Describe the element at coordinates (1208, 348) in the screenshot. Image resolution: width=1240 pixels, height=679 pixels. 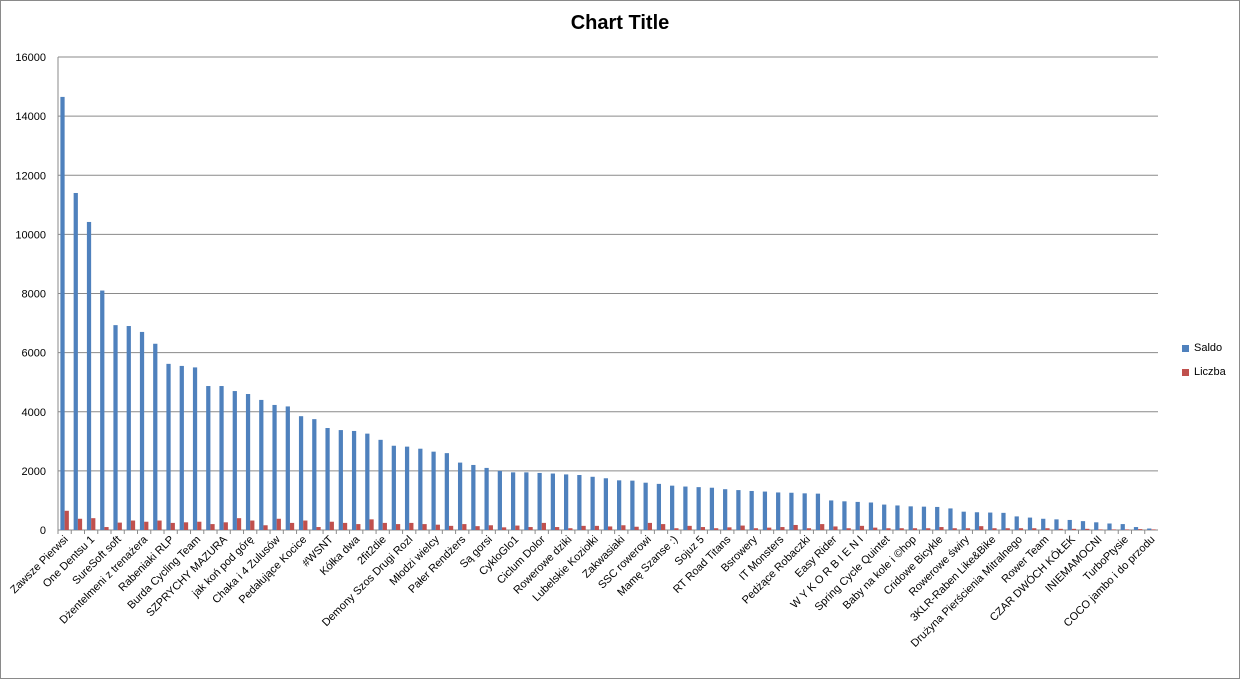
I see `legend-label-saldo: Saldo` at that location.